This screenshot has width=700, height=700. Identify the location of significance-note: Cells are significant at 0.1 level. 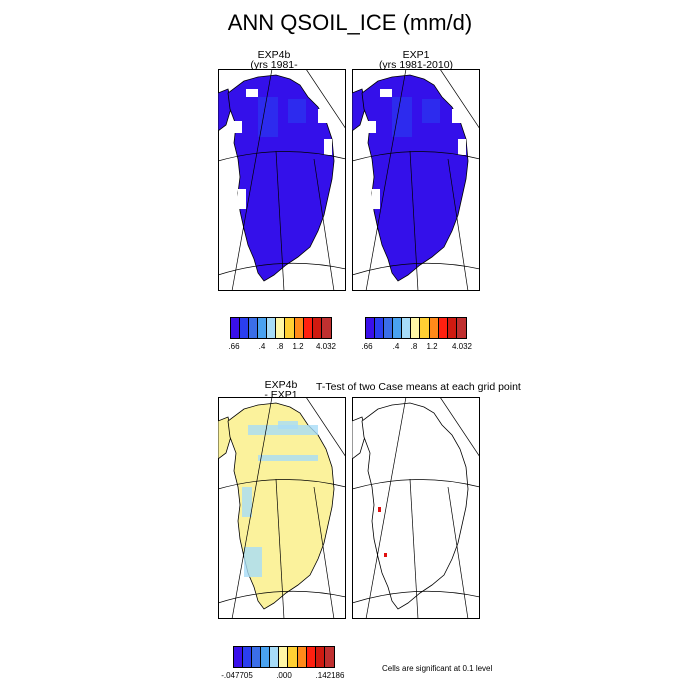
(437, 668).